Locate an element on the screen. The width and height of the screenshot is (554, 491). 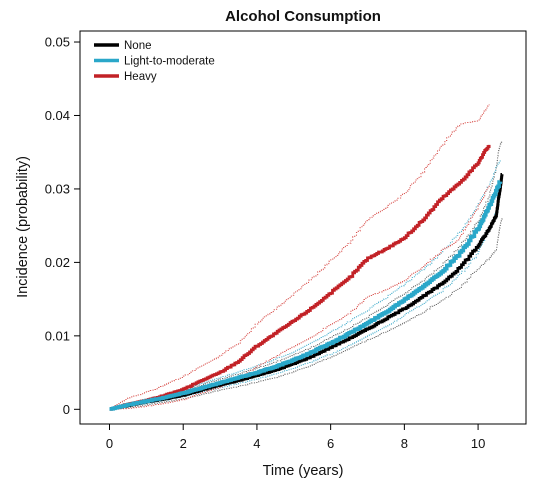
x-tick-label: 0 is located at coordinates (109, 443).